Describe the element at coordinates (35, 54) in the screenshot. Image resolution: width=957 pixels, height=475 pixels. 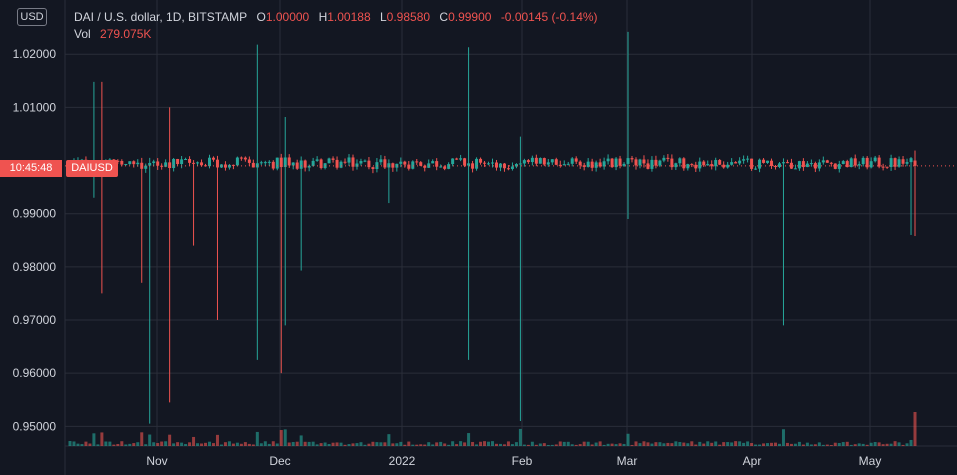
I see `y-tick-label: 1.02000` at that location.